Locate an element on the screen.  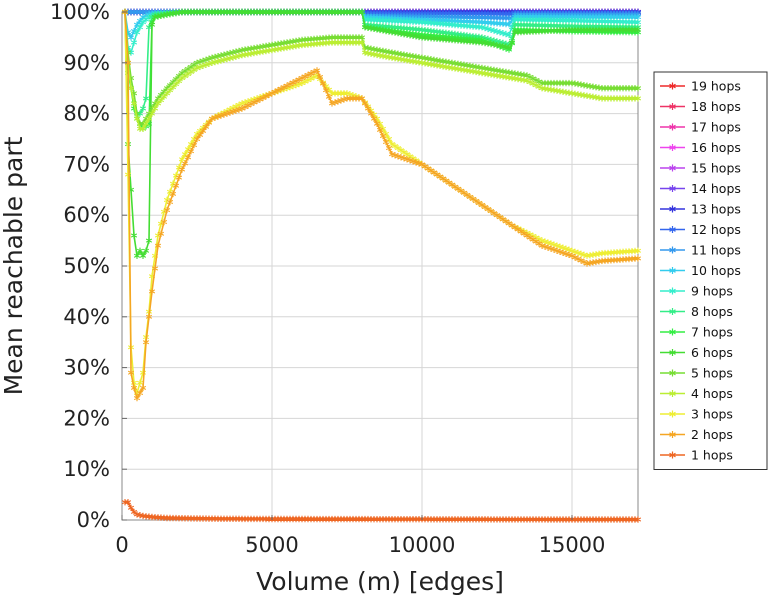
y-tick-label: 40% is located at coordinates (86, 317).